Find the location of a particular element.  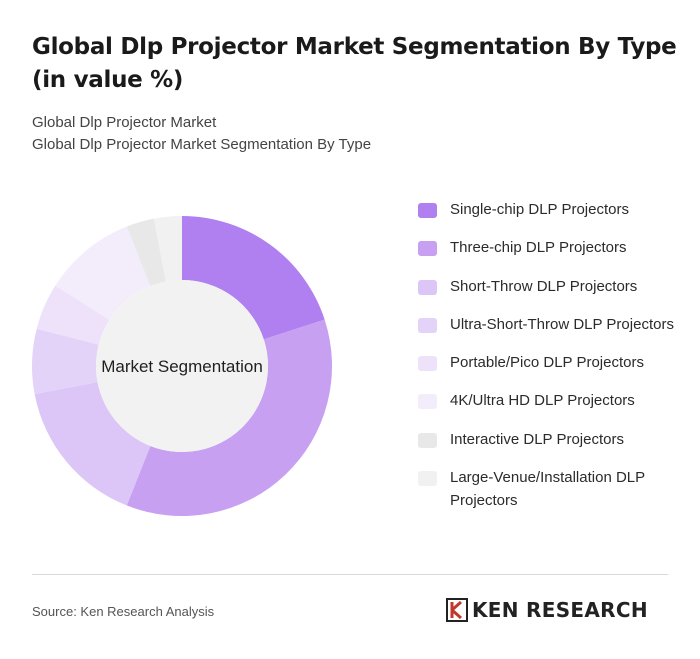

legend-label: 4K/Ultra HD DLP Projectors is located at coordinates (542, 400).